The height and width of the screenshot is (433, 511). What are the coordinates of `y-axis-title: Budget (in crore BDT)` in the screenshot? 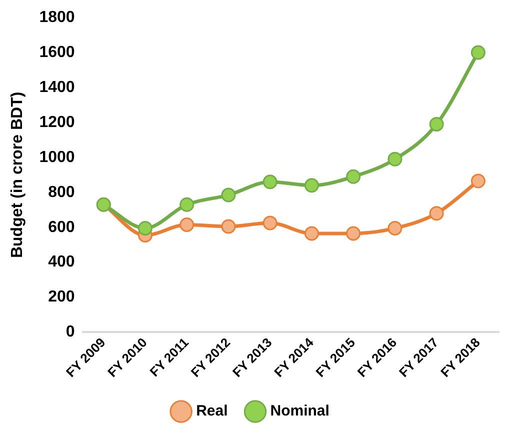 It's located at (17, 175).